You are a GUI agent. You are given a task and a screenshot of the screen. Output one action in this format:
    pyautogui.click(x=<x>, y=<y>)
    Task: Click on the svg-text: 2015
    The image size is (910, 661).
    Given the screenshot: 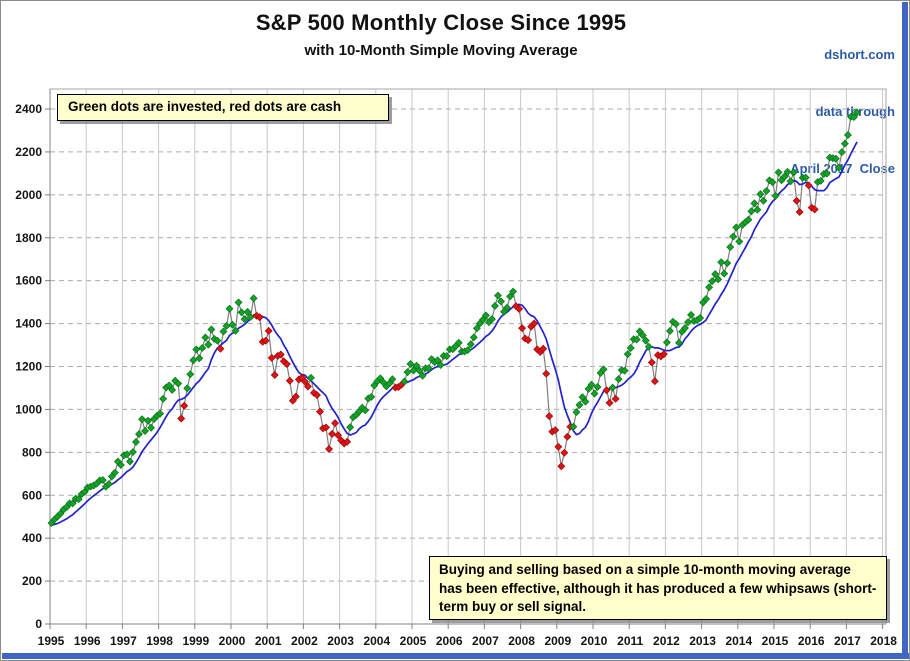 What is the action you would take?
    pyautogui.click(x=775, y=641)
    